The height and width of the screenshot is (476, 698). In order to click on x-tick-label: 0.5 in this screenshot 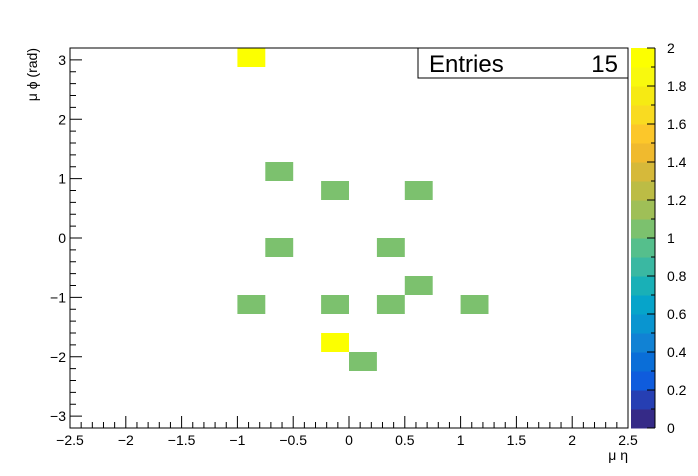, I will do `click(405, 440)`.